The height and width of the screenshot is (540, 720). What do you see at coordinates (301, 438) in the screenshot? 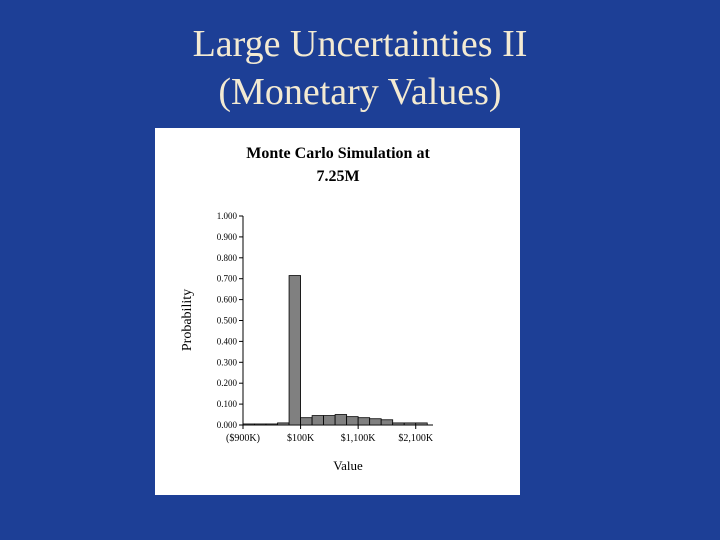
I see `x-tick-label: $100K` at bounding box center [301, 438].